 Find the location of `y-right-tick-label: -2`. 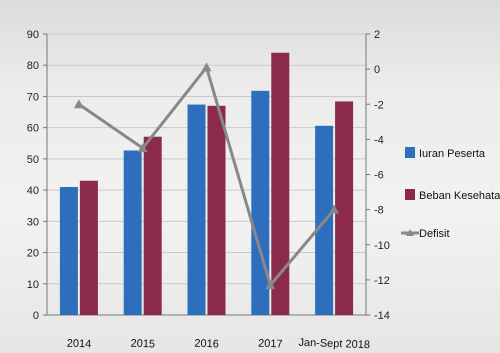

y-right-tick-label: -2 is located at coordinates (379, 105).